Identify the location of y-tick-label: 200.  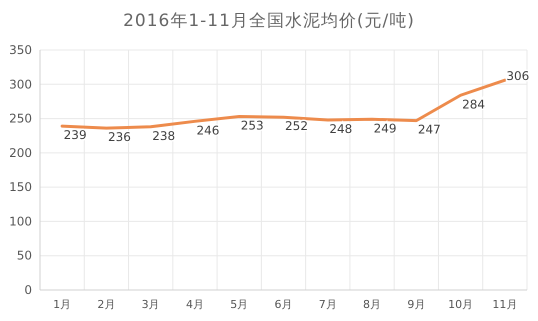
(20, 153).